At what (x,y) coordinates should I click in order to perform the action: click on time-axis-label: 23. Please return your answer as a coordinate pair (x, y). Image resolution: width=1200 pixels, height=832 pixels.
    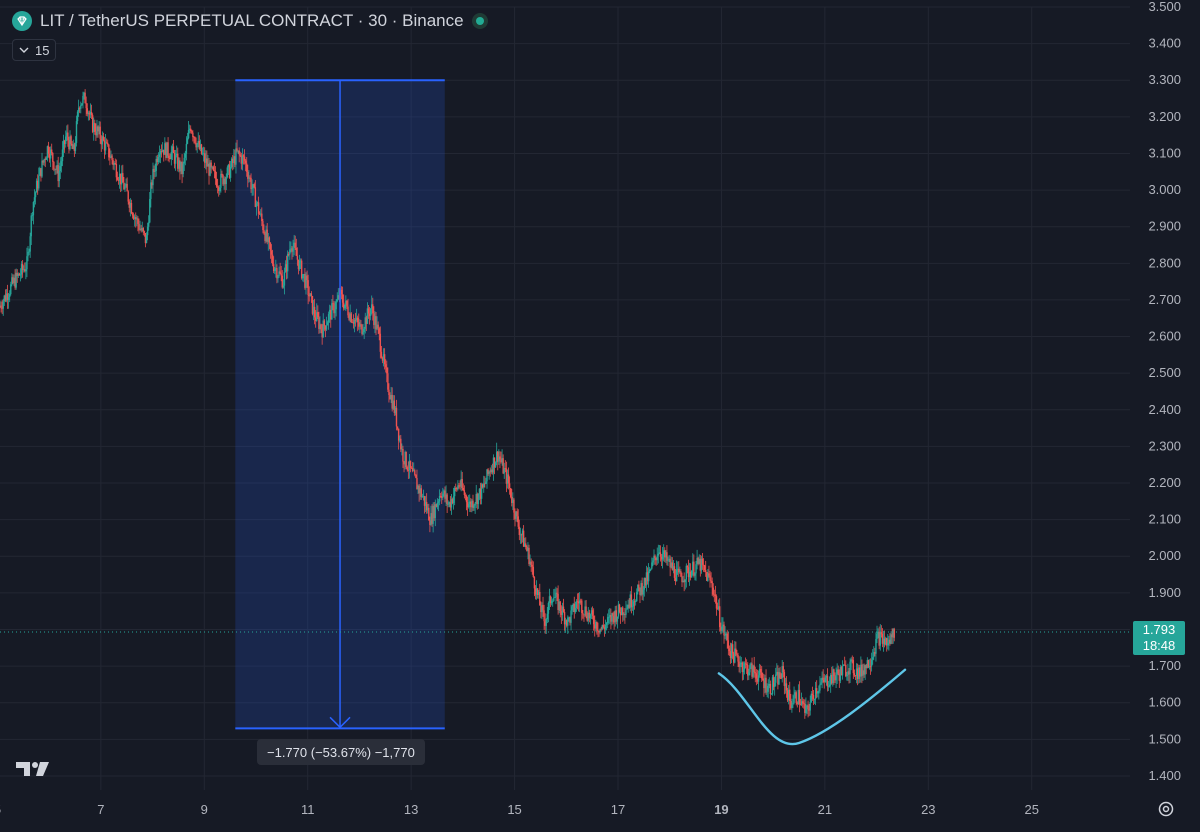
    Looking at the image, I should click on (928, 809).